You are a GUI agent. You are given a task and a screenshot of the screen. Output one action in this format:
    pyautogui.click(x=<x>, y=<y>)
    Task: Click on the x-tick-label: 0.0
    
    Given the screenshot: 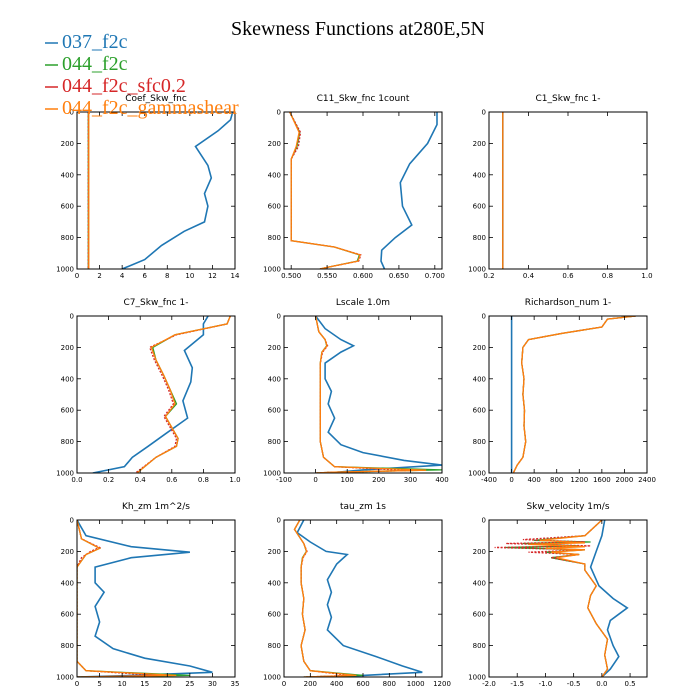 What is the action you would take?
    pyautogui.click(x=601, y=684)
    